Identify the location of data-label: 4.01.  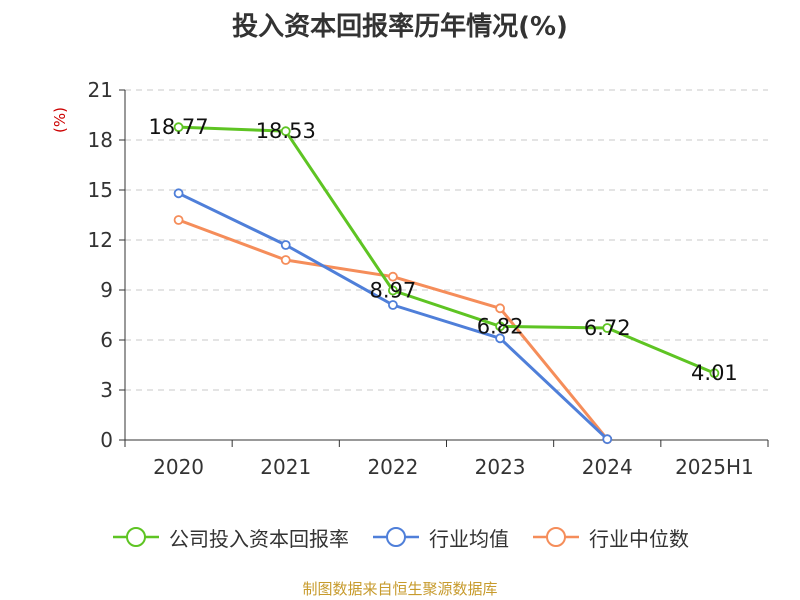
(714, 373).